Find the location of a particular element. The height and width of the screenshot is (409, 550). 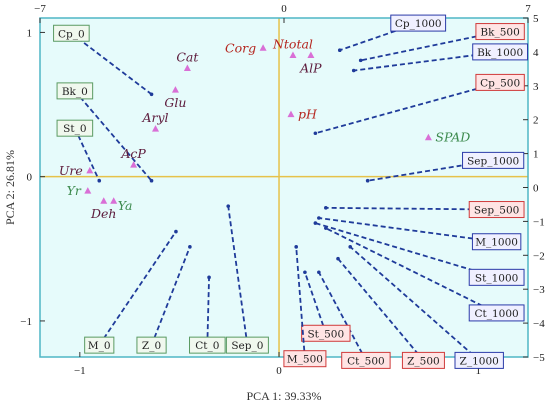

sample-ct-500: Ct_500 is located at coordinates (354, 319).